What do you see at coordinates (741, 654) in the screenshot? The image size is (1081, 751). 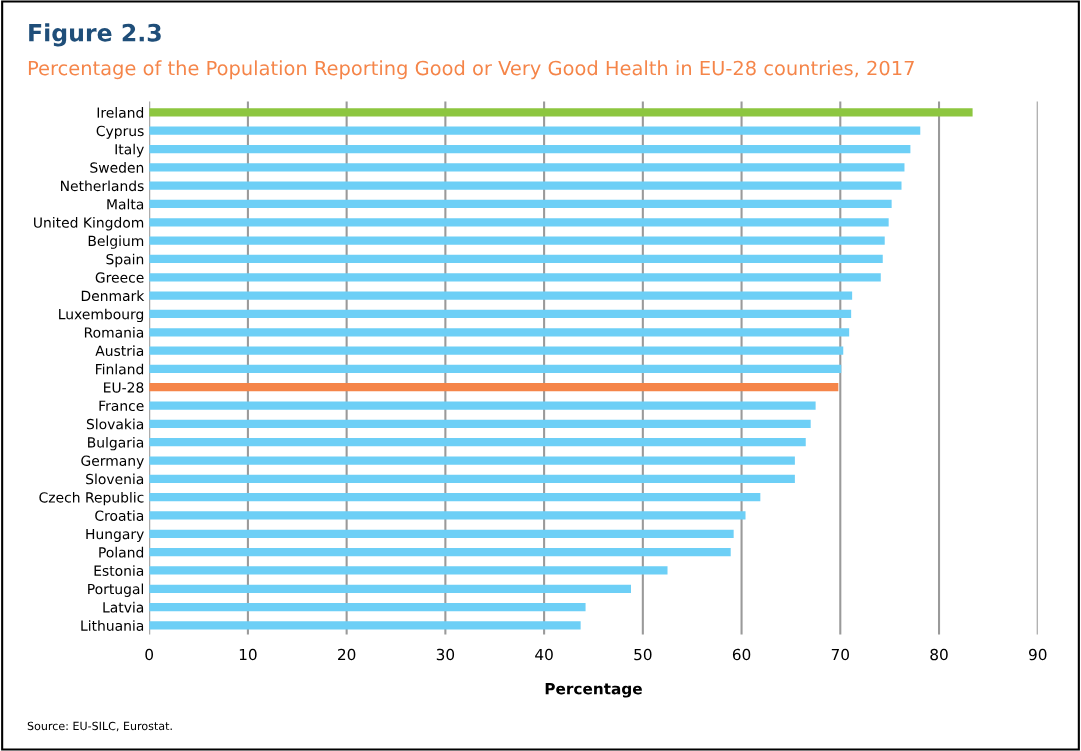 I see `x-tick-label: 60` at bounding box center [741, 654].